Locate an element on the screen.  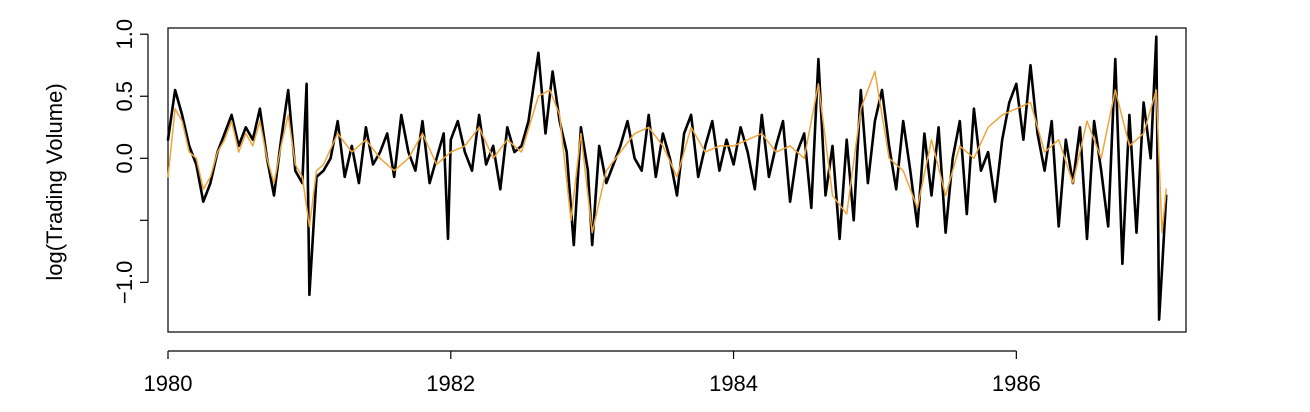
y-tick-label: −1.0 is located at coordinates (124, 282).